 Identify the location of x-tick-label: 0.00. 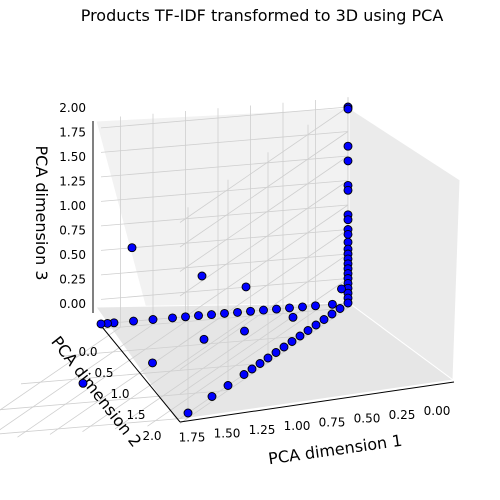
(437, 411).